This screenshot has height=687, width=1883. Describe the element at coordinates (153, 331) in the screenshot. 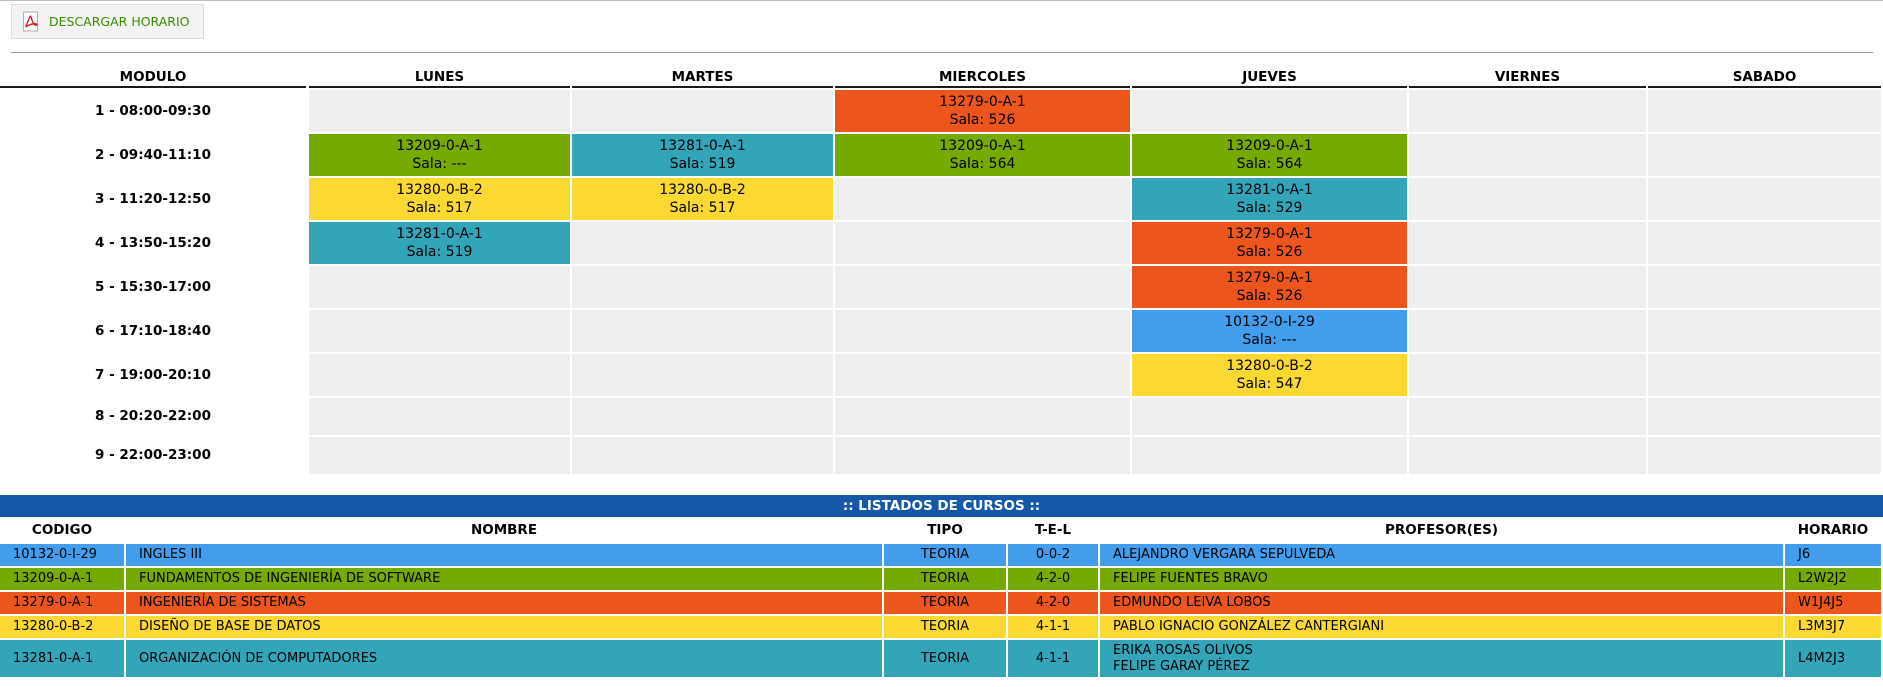

I see `module-label: 6 - 17:10-18:40` at that location.